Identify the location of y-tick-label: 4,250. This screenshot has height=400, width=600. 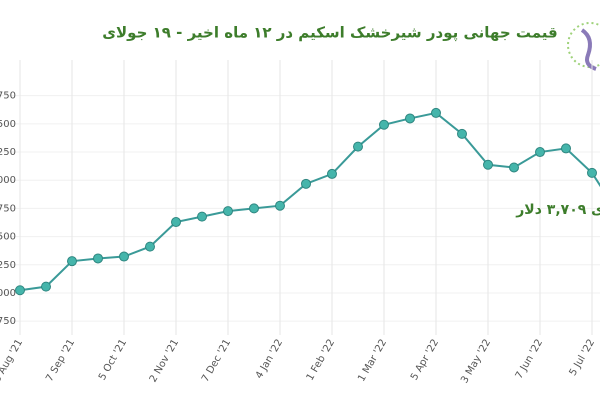
(8, 152).